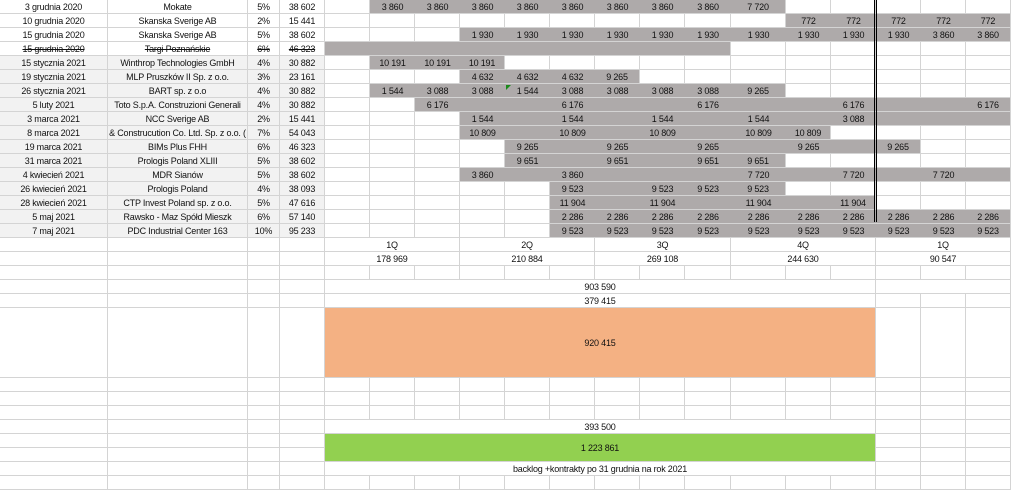  Describe the element at coordinates (302, 119) in the screenshot. I see `value-cell: 15 441` at that location.